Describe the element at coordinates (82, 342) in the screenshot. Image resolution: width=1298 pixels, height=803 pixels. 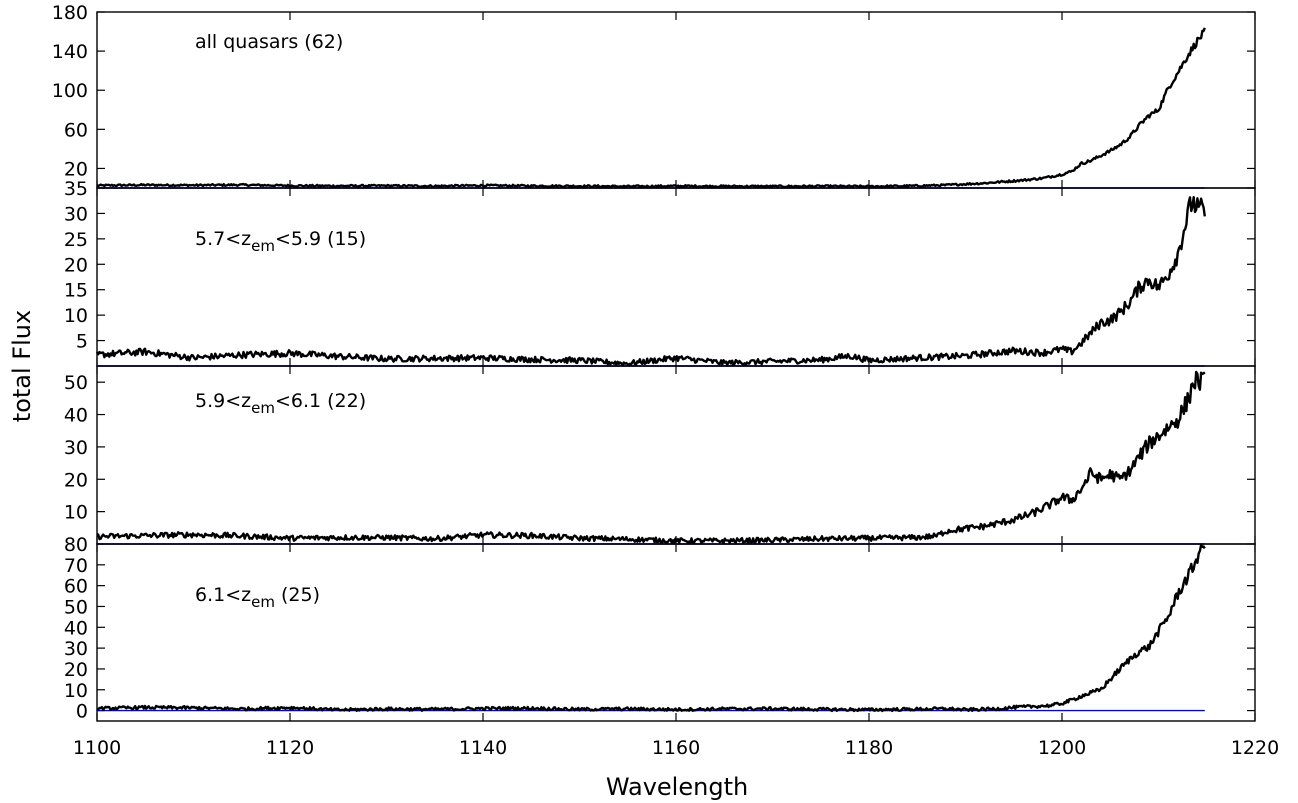
I see `y-tick-label: 5` at that location.